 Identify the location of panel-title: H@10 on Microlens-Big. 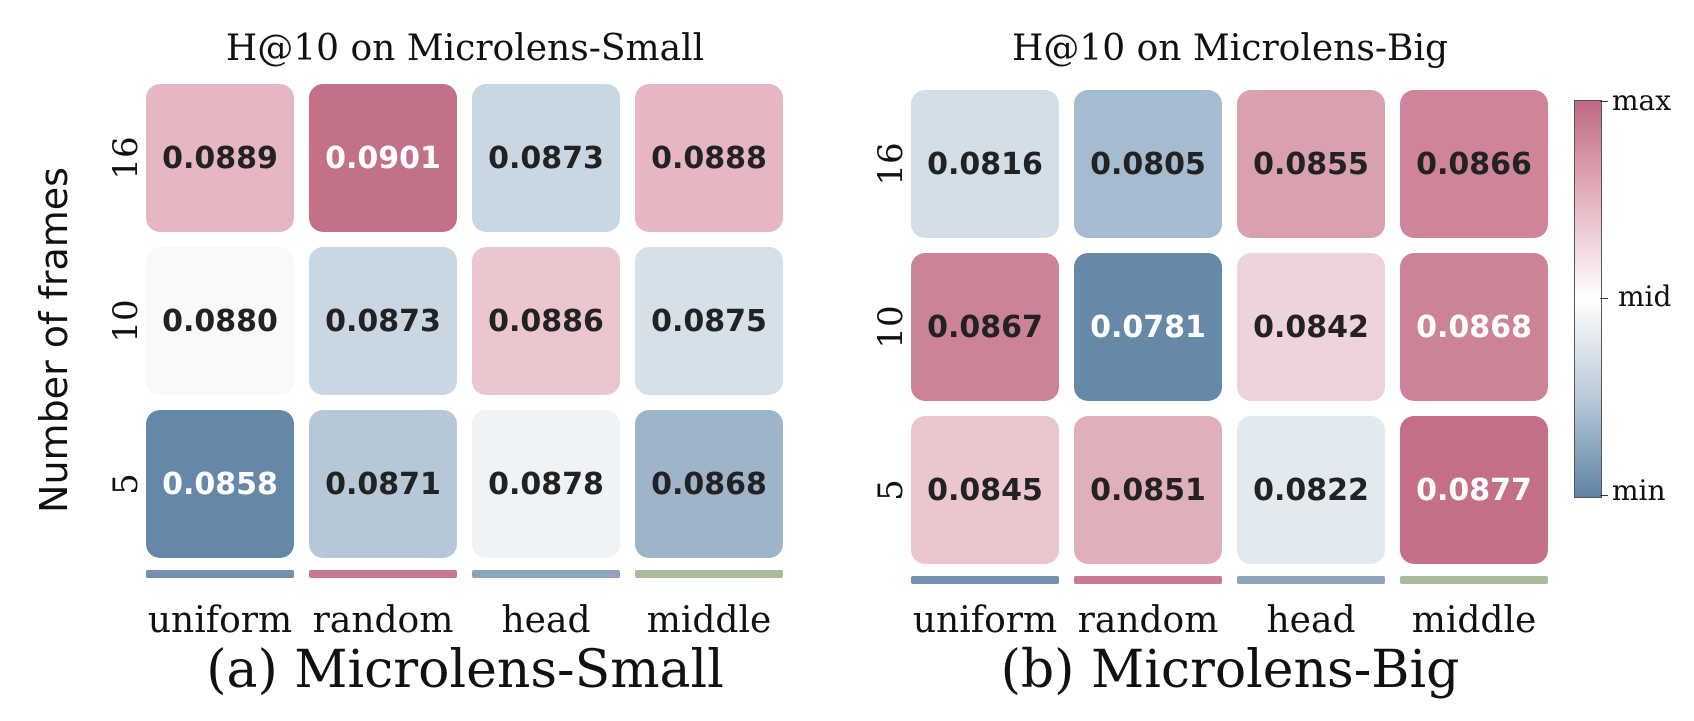
(1230, 48).